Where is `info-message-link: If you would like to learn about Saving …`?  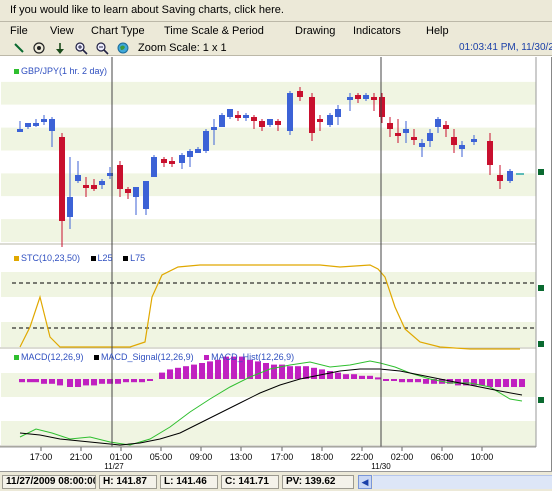 info-message-link: If you would like to learn about Saving … is located at coordinates (147, 10).